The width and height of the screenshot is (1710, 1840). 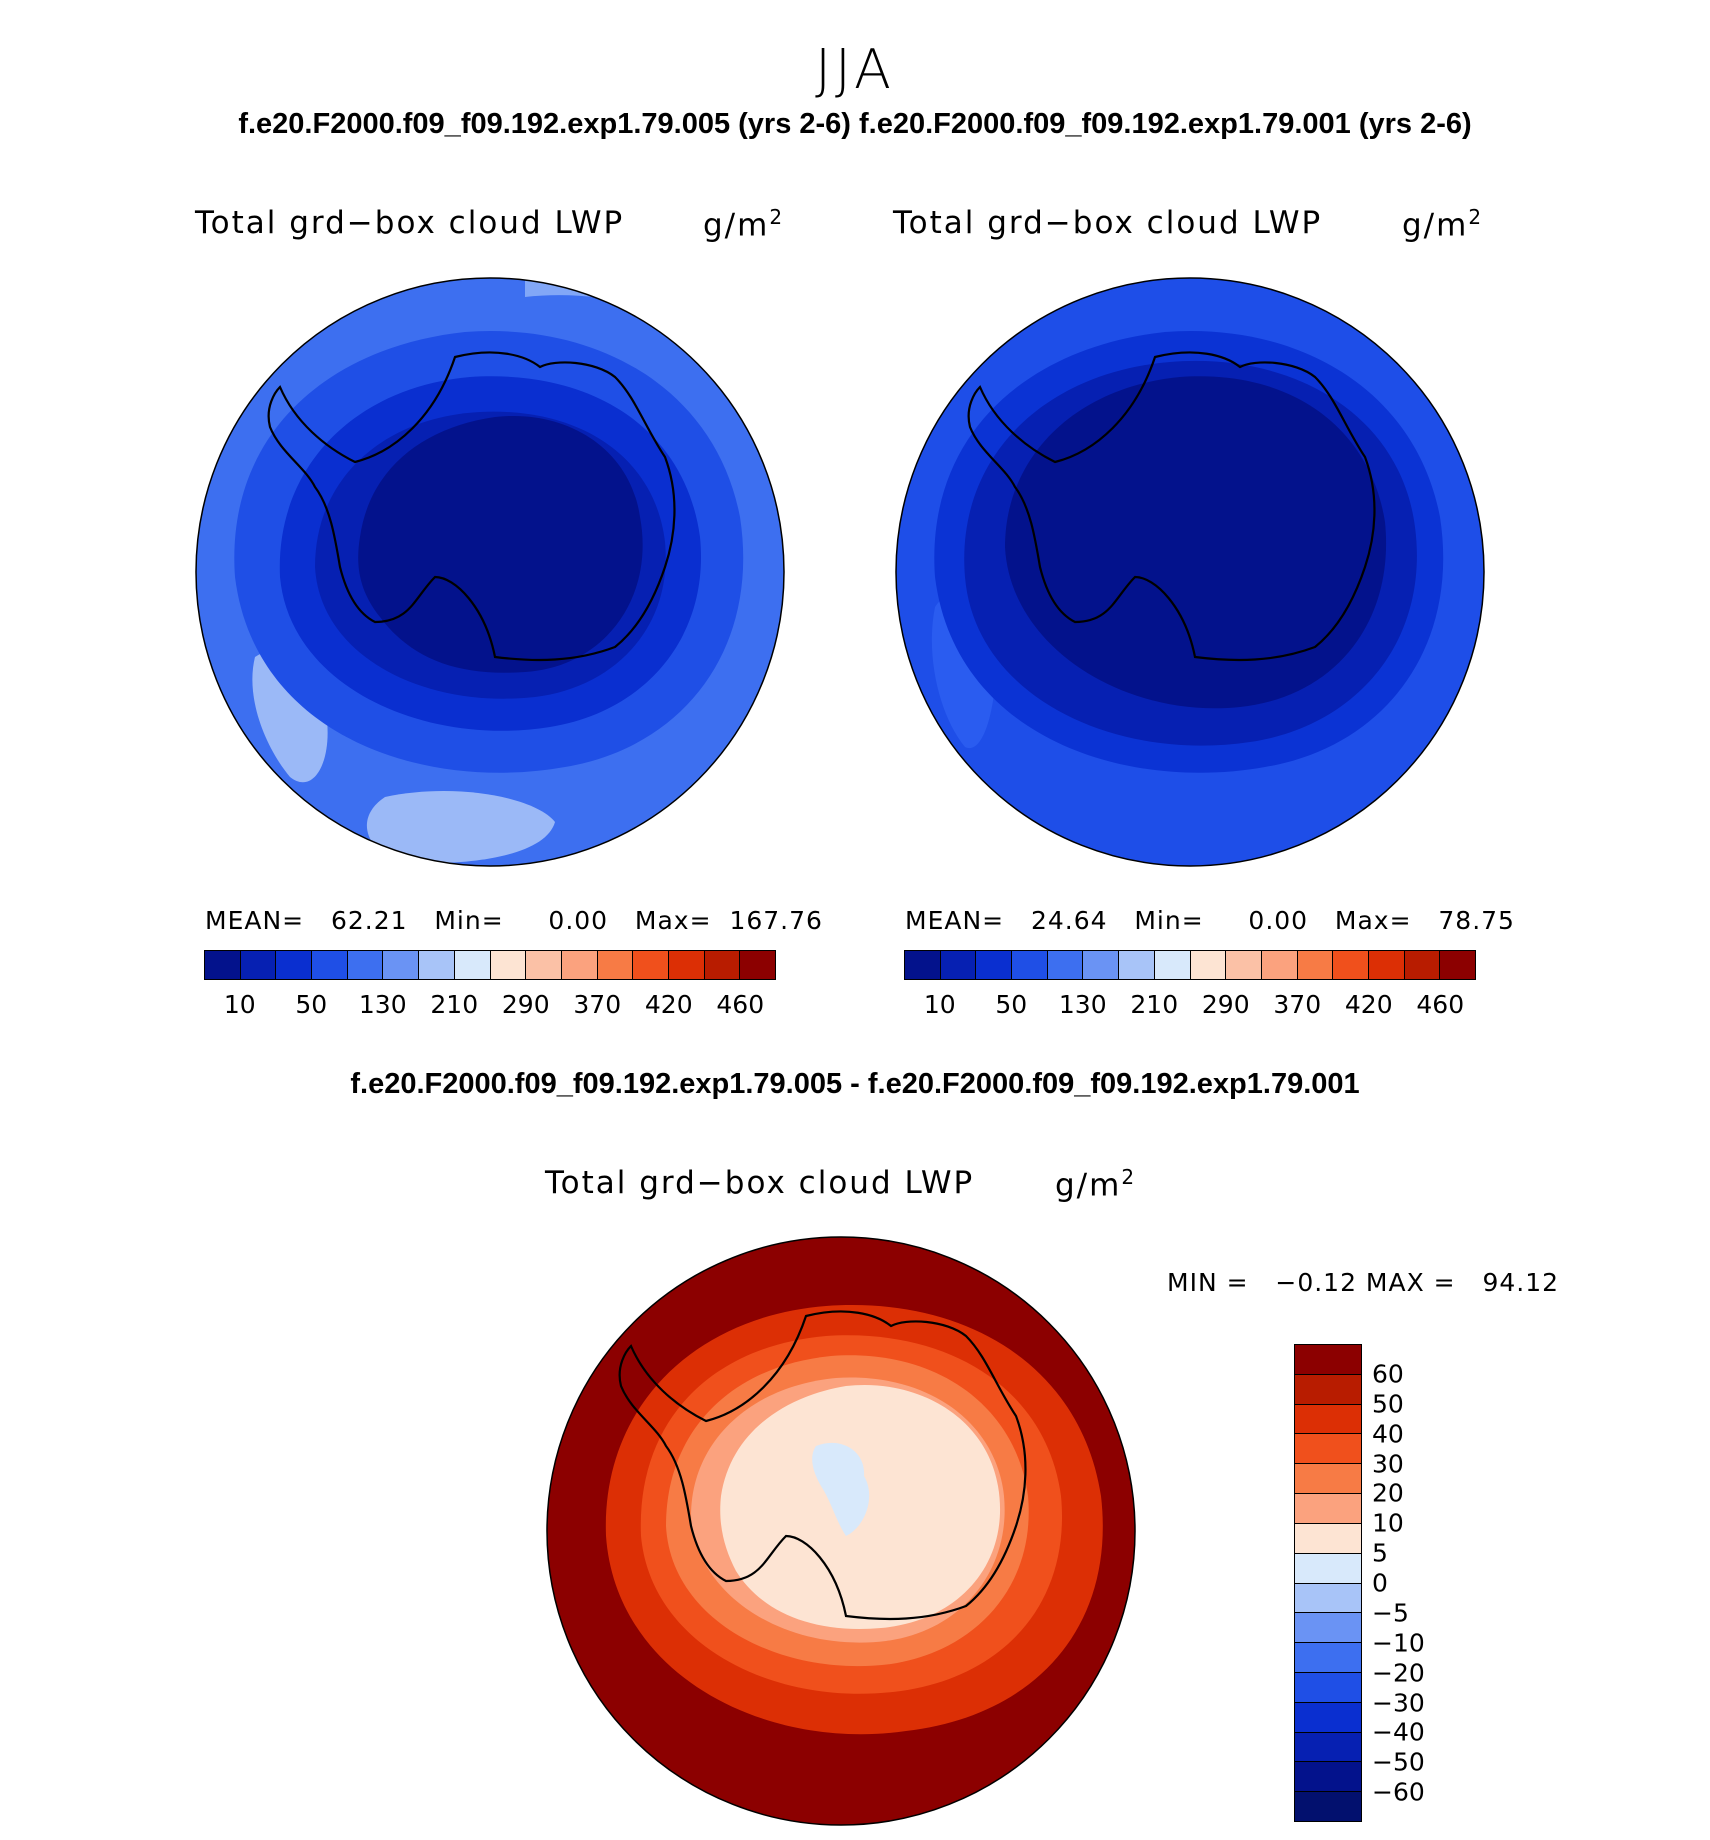 What do you see at coordinates (1297, 1004) in the screenshot?
I see `panel2-colorbar-tick-label: 370` at bounding box center [1297, 1004].